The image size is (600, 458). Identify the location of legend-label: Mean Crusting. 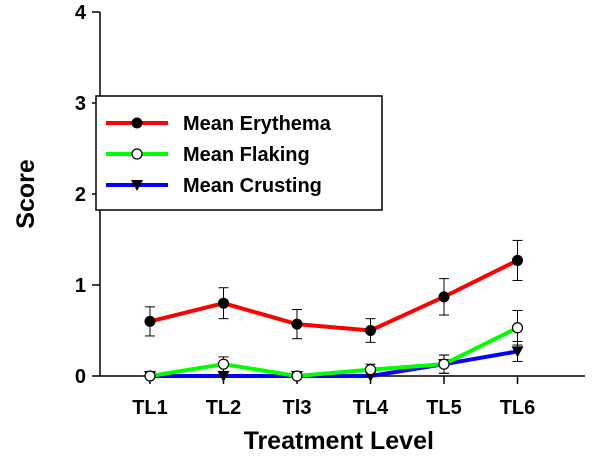
(252, 186).